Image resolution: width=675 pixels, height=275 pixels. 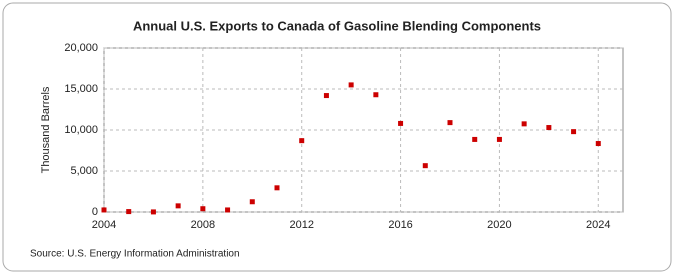 I want to click on x-tick-label: 2016, so click(x=400, y=225).